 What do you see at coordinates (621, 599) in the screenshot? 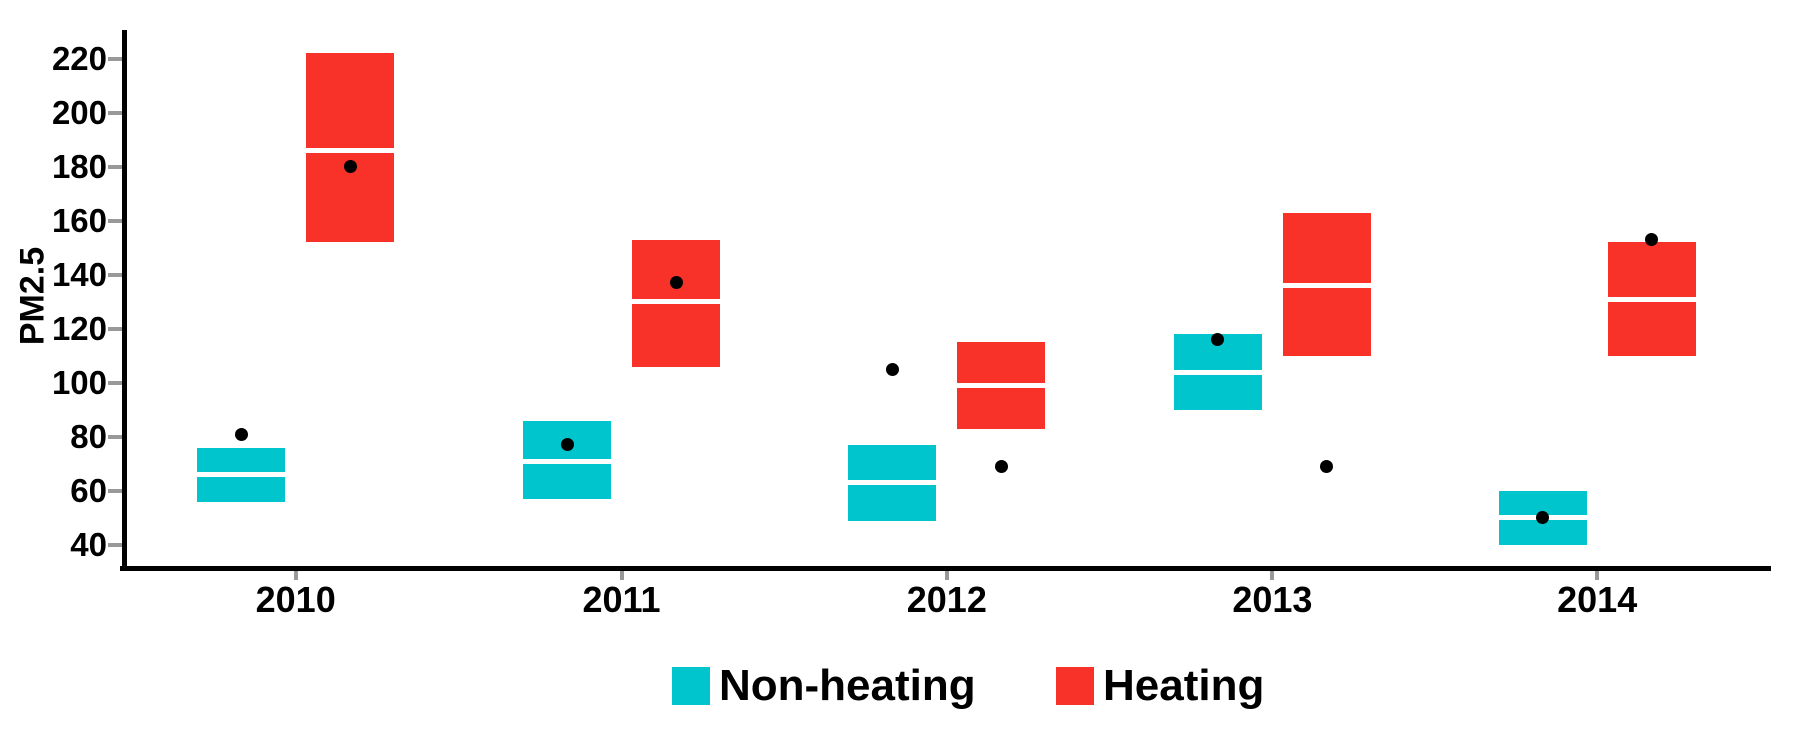
I see `x-tick-label: 2011` at bounding box center [621, 599].